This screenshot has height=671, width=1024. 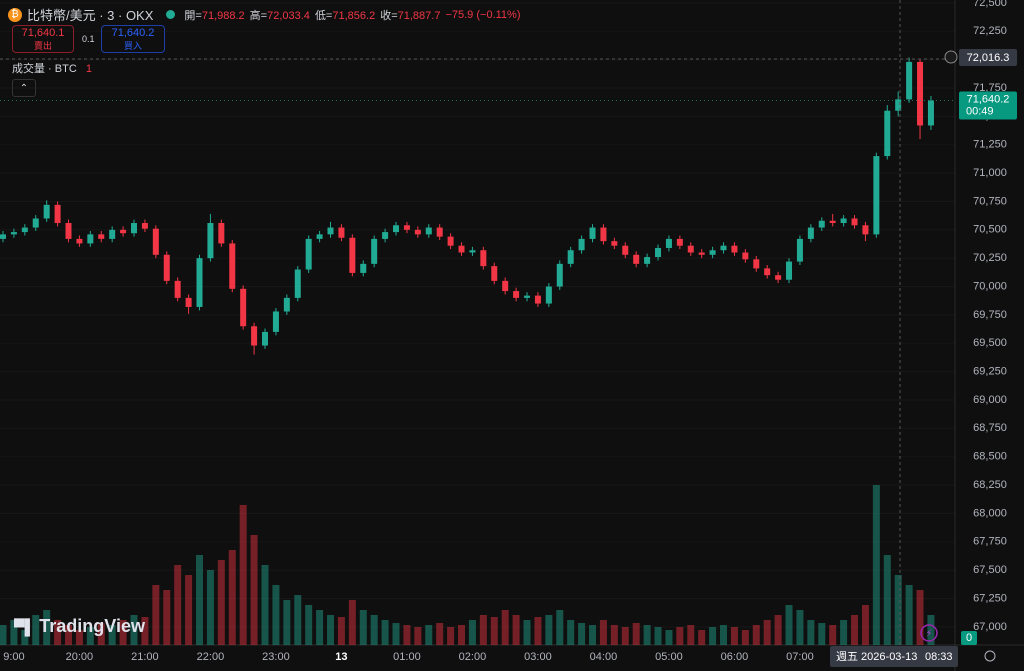 What do you see at coordinates (42, 46) in the screenshot?
I see `sell-label: 賣出` at bounding box center [42, 46].